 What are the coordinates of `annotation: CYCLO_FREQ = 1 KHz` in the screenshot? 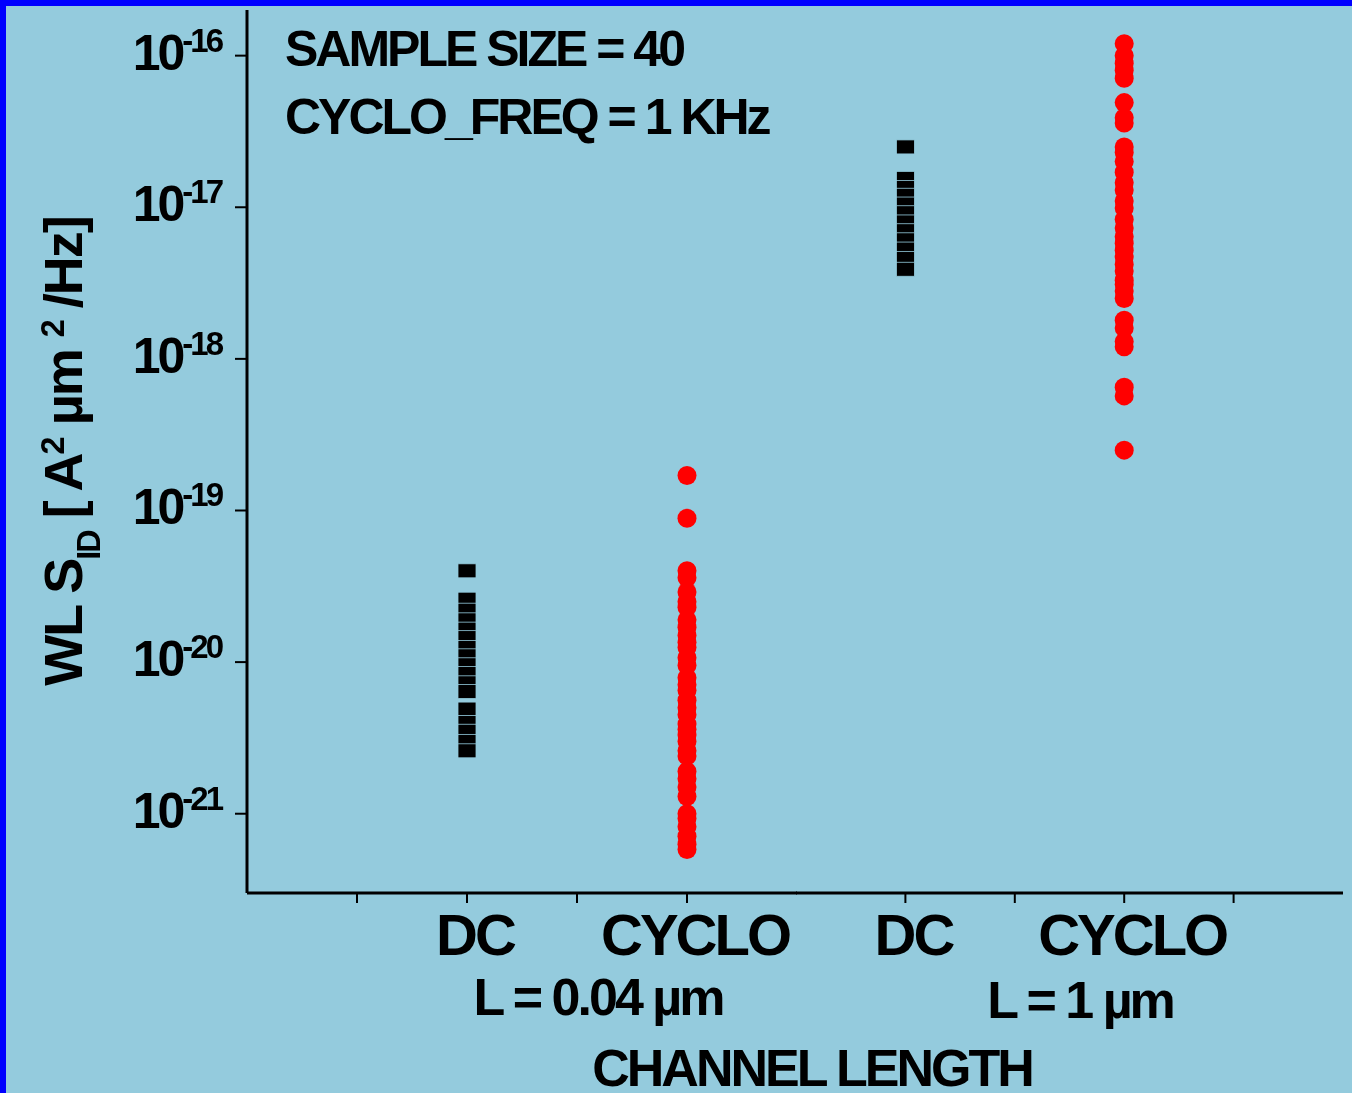 It's located at (528, 117).